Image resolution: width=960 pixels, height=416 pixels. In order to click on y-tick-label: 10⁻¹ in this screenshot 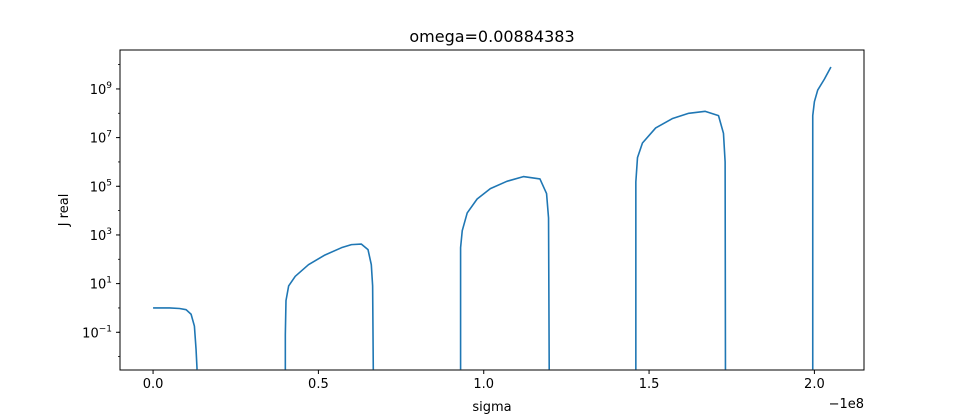, I will do `click(97, 332)`.